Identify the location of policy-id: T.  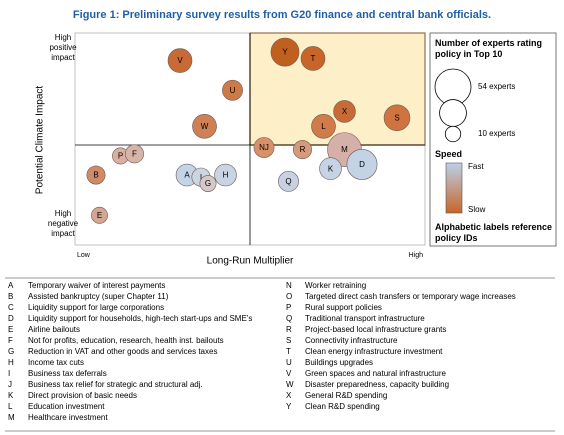
(288, 351).